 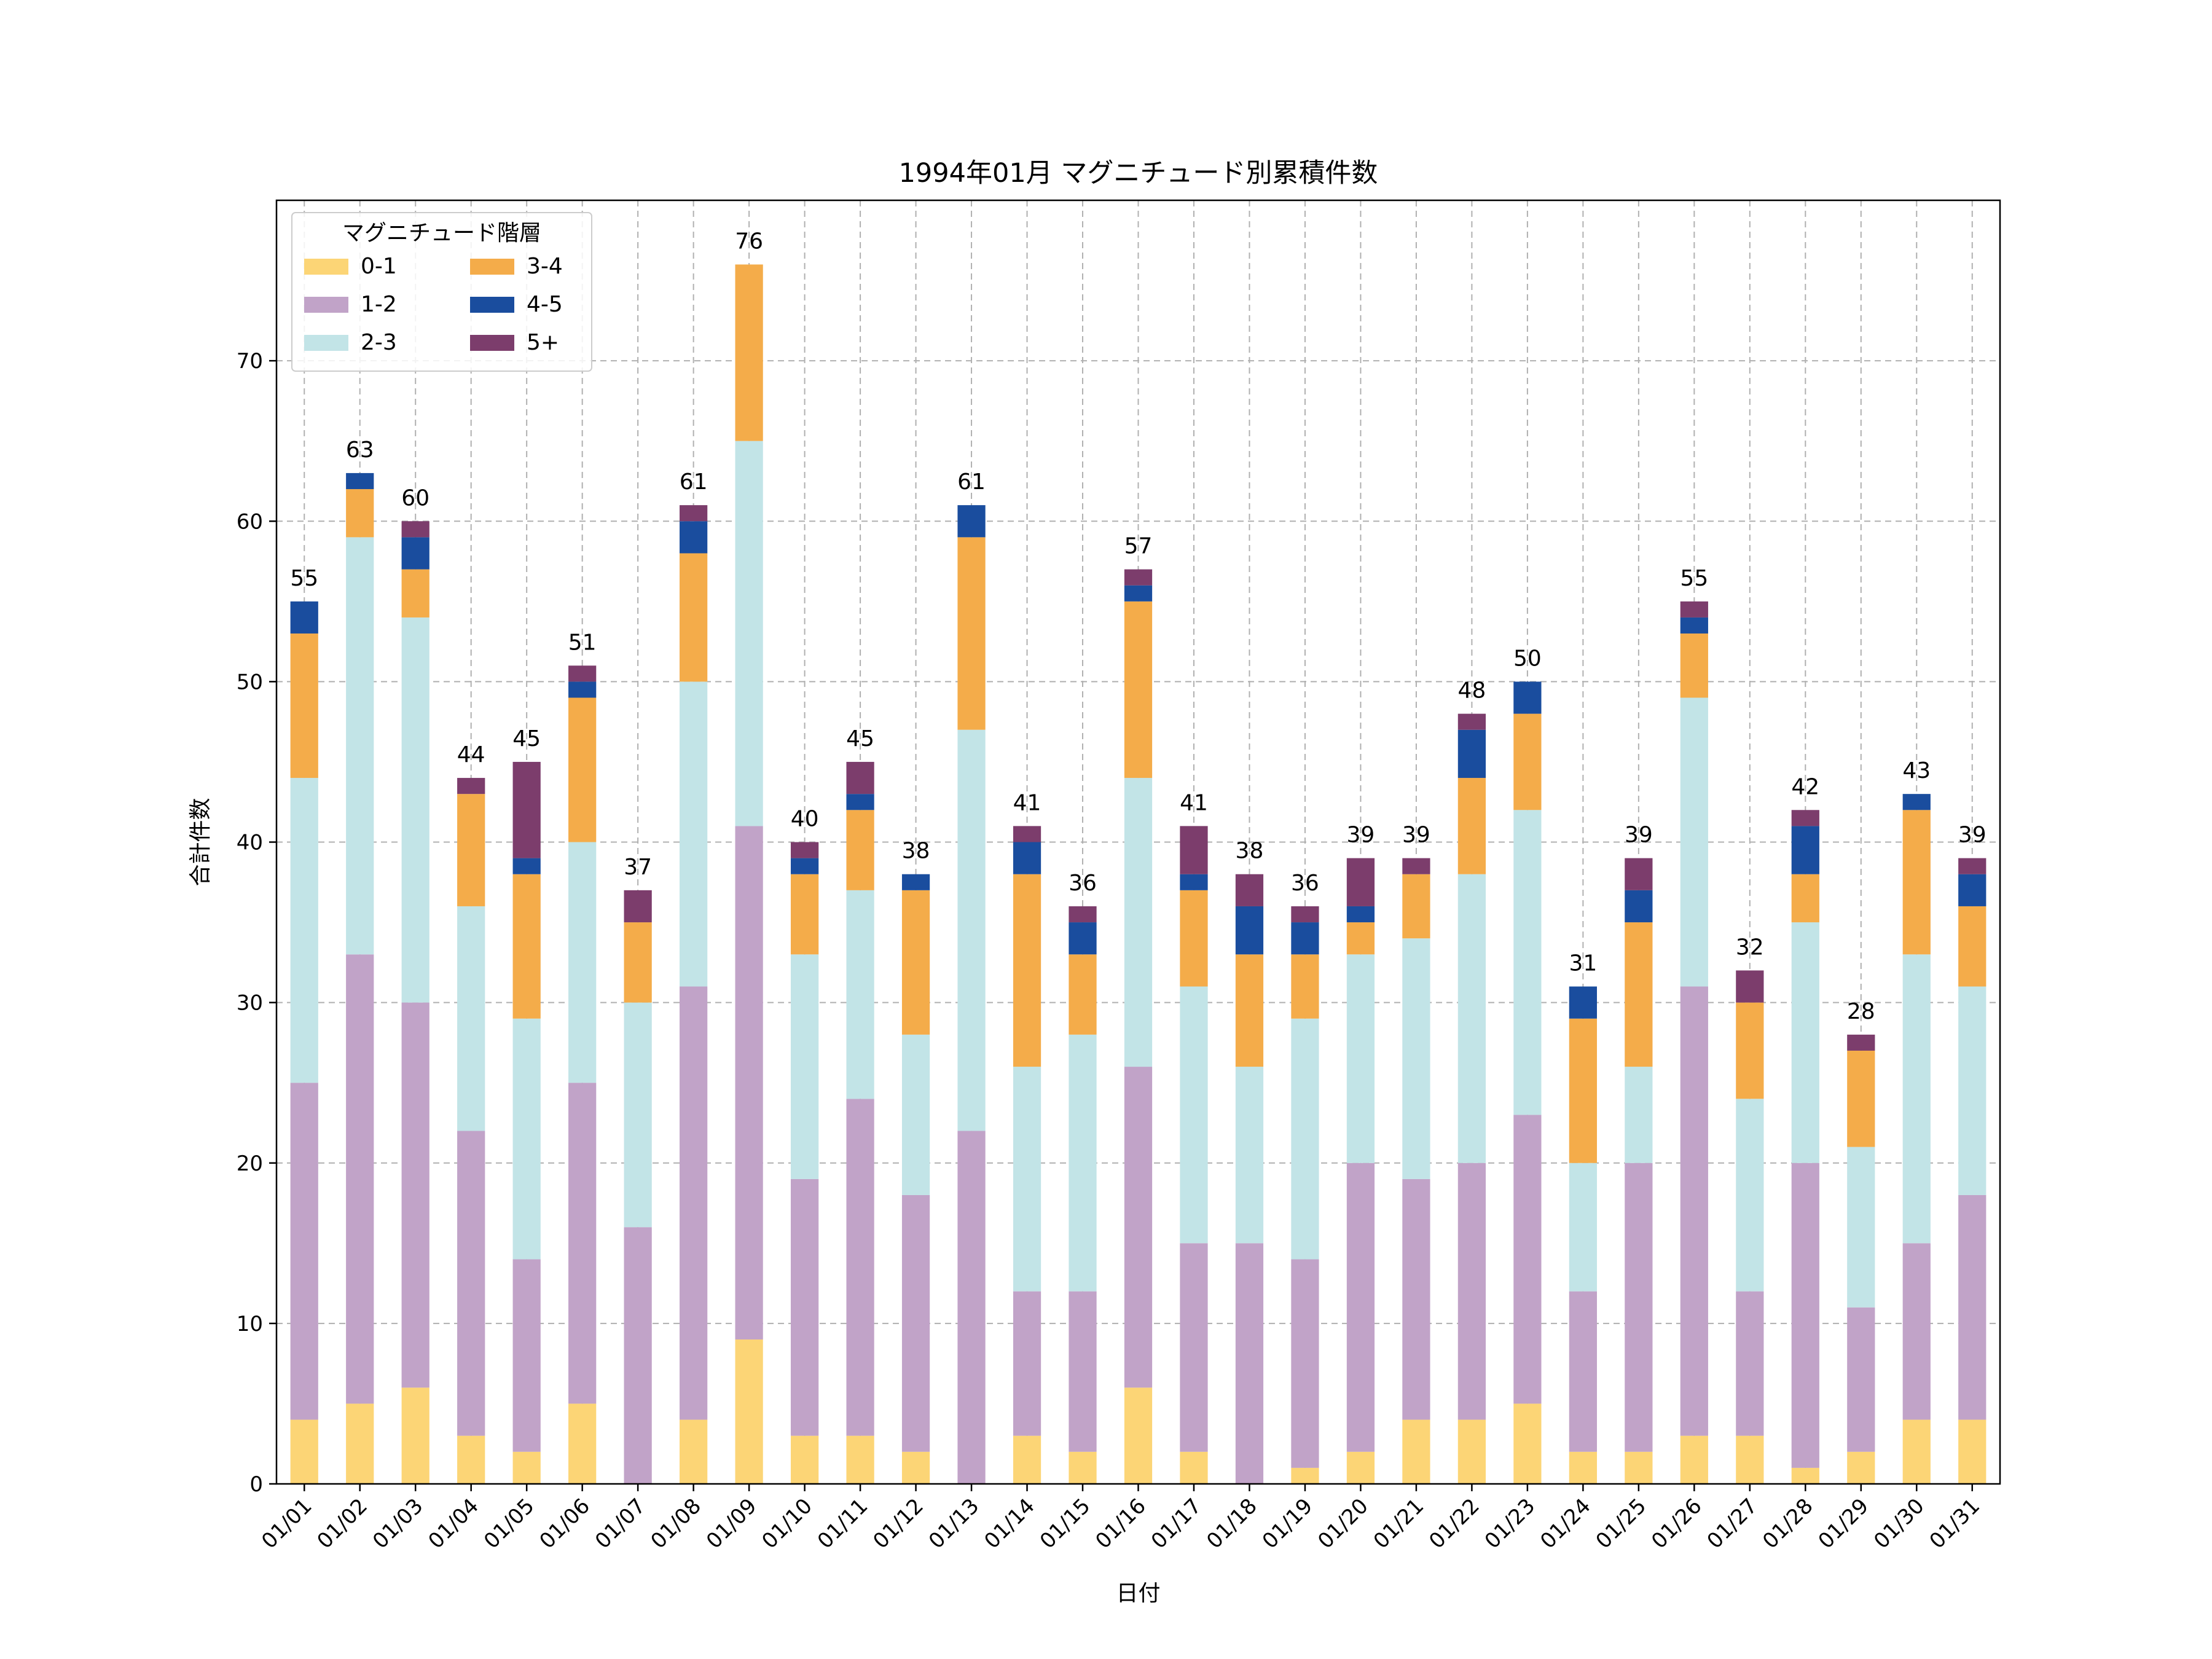 I want to click on chart-title: 1994年01月 マグニチュード別累積件数, so click(x=1138, y=173).